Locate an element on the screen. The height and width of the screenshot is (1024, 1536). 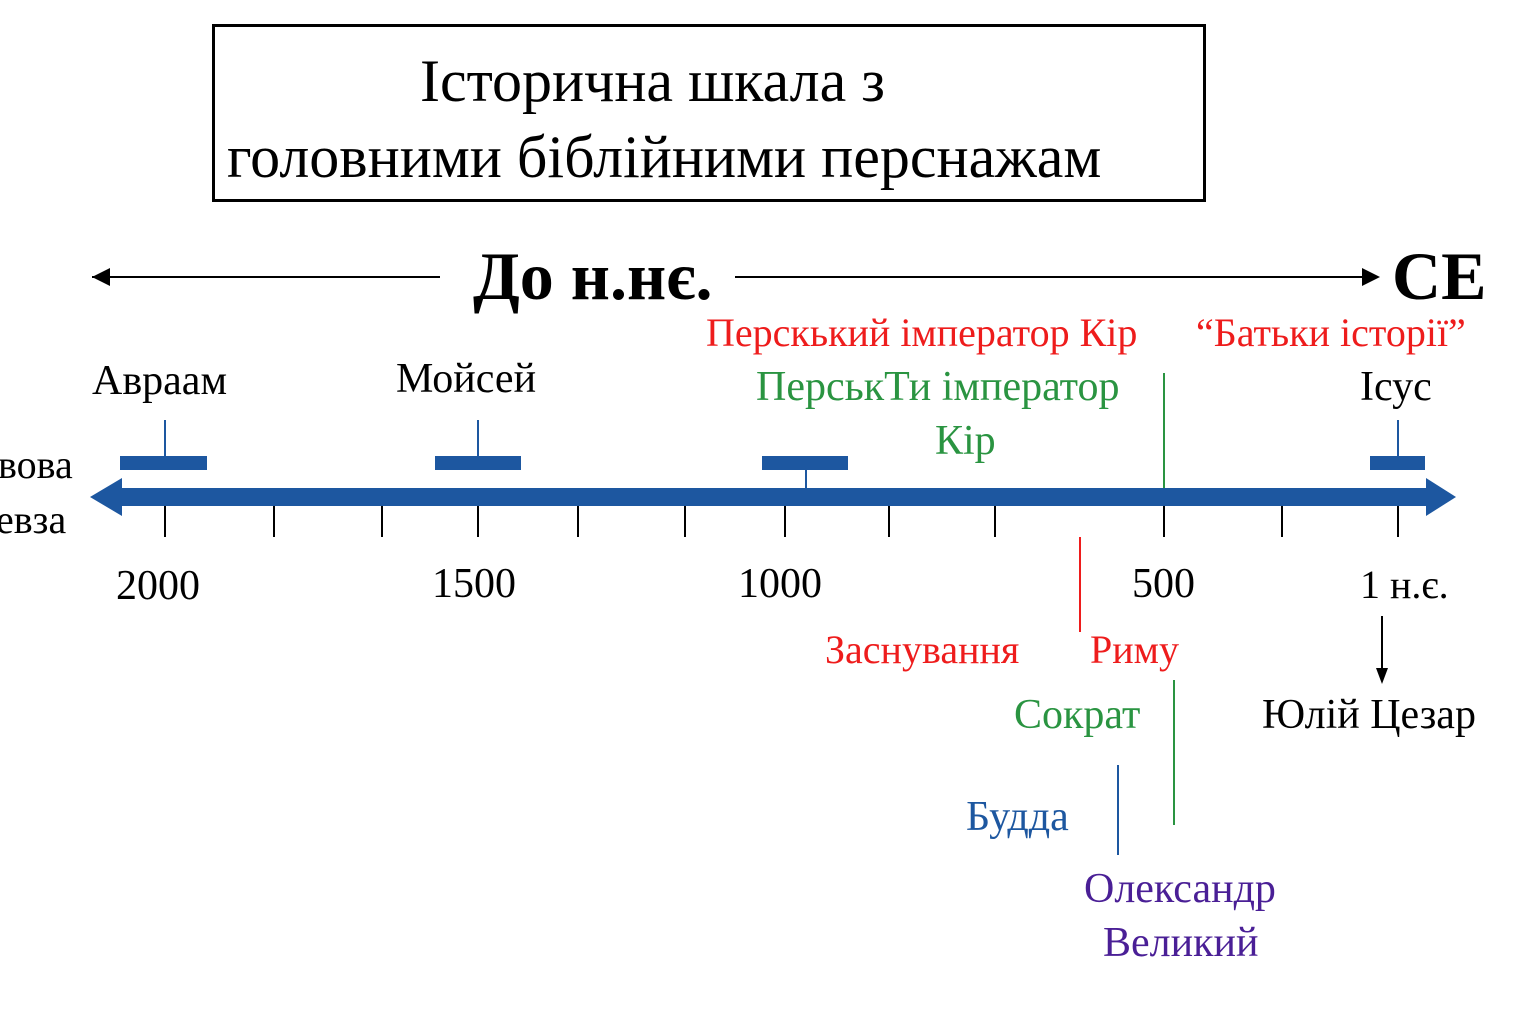
caesar-arrowhead is located at coordinates (1382, 676).